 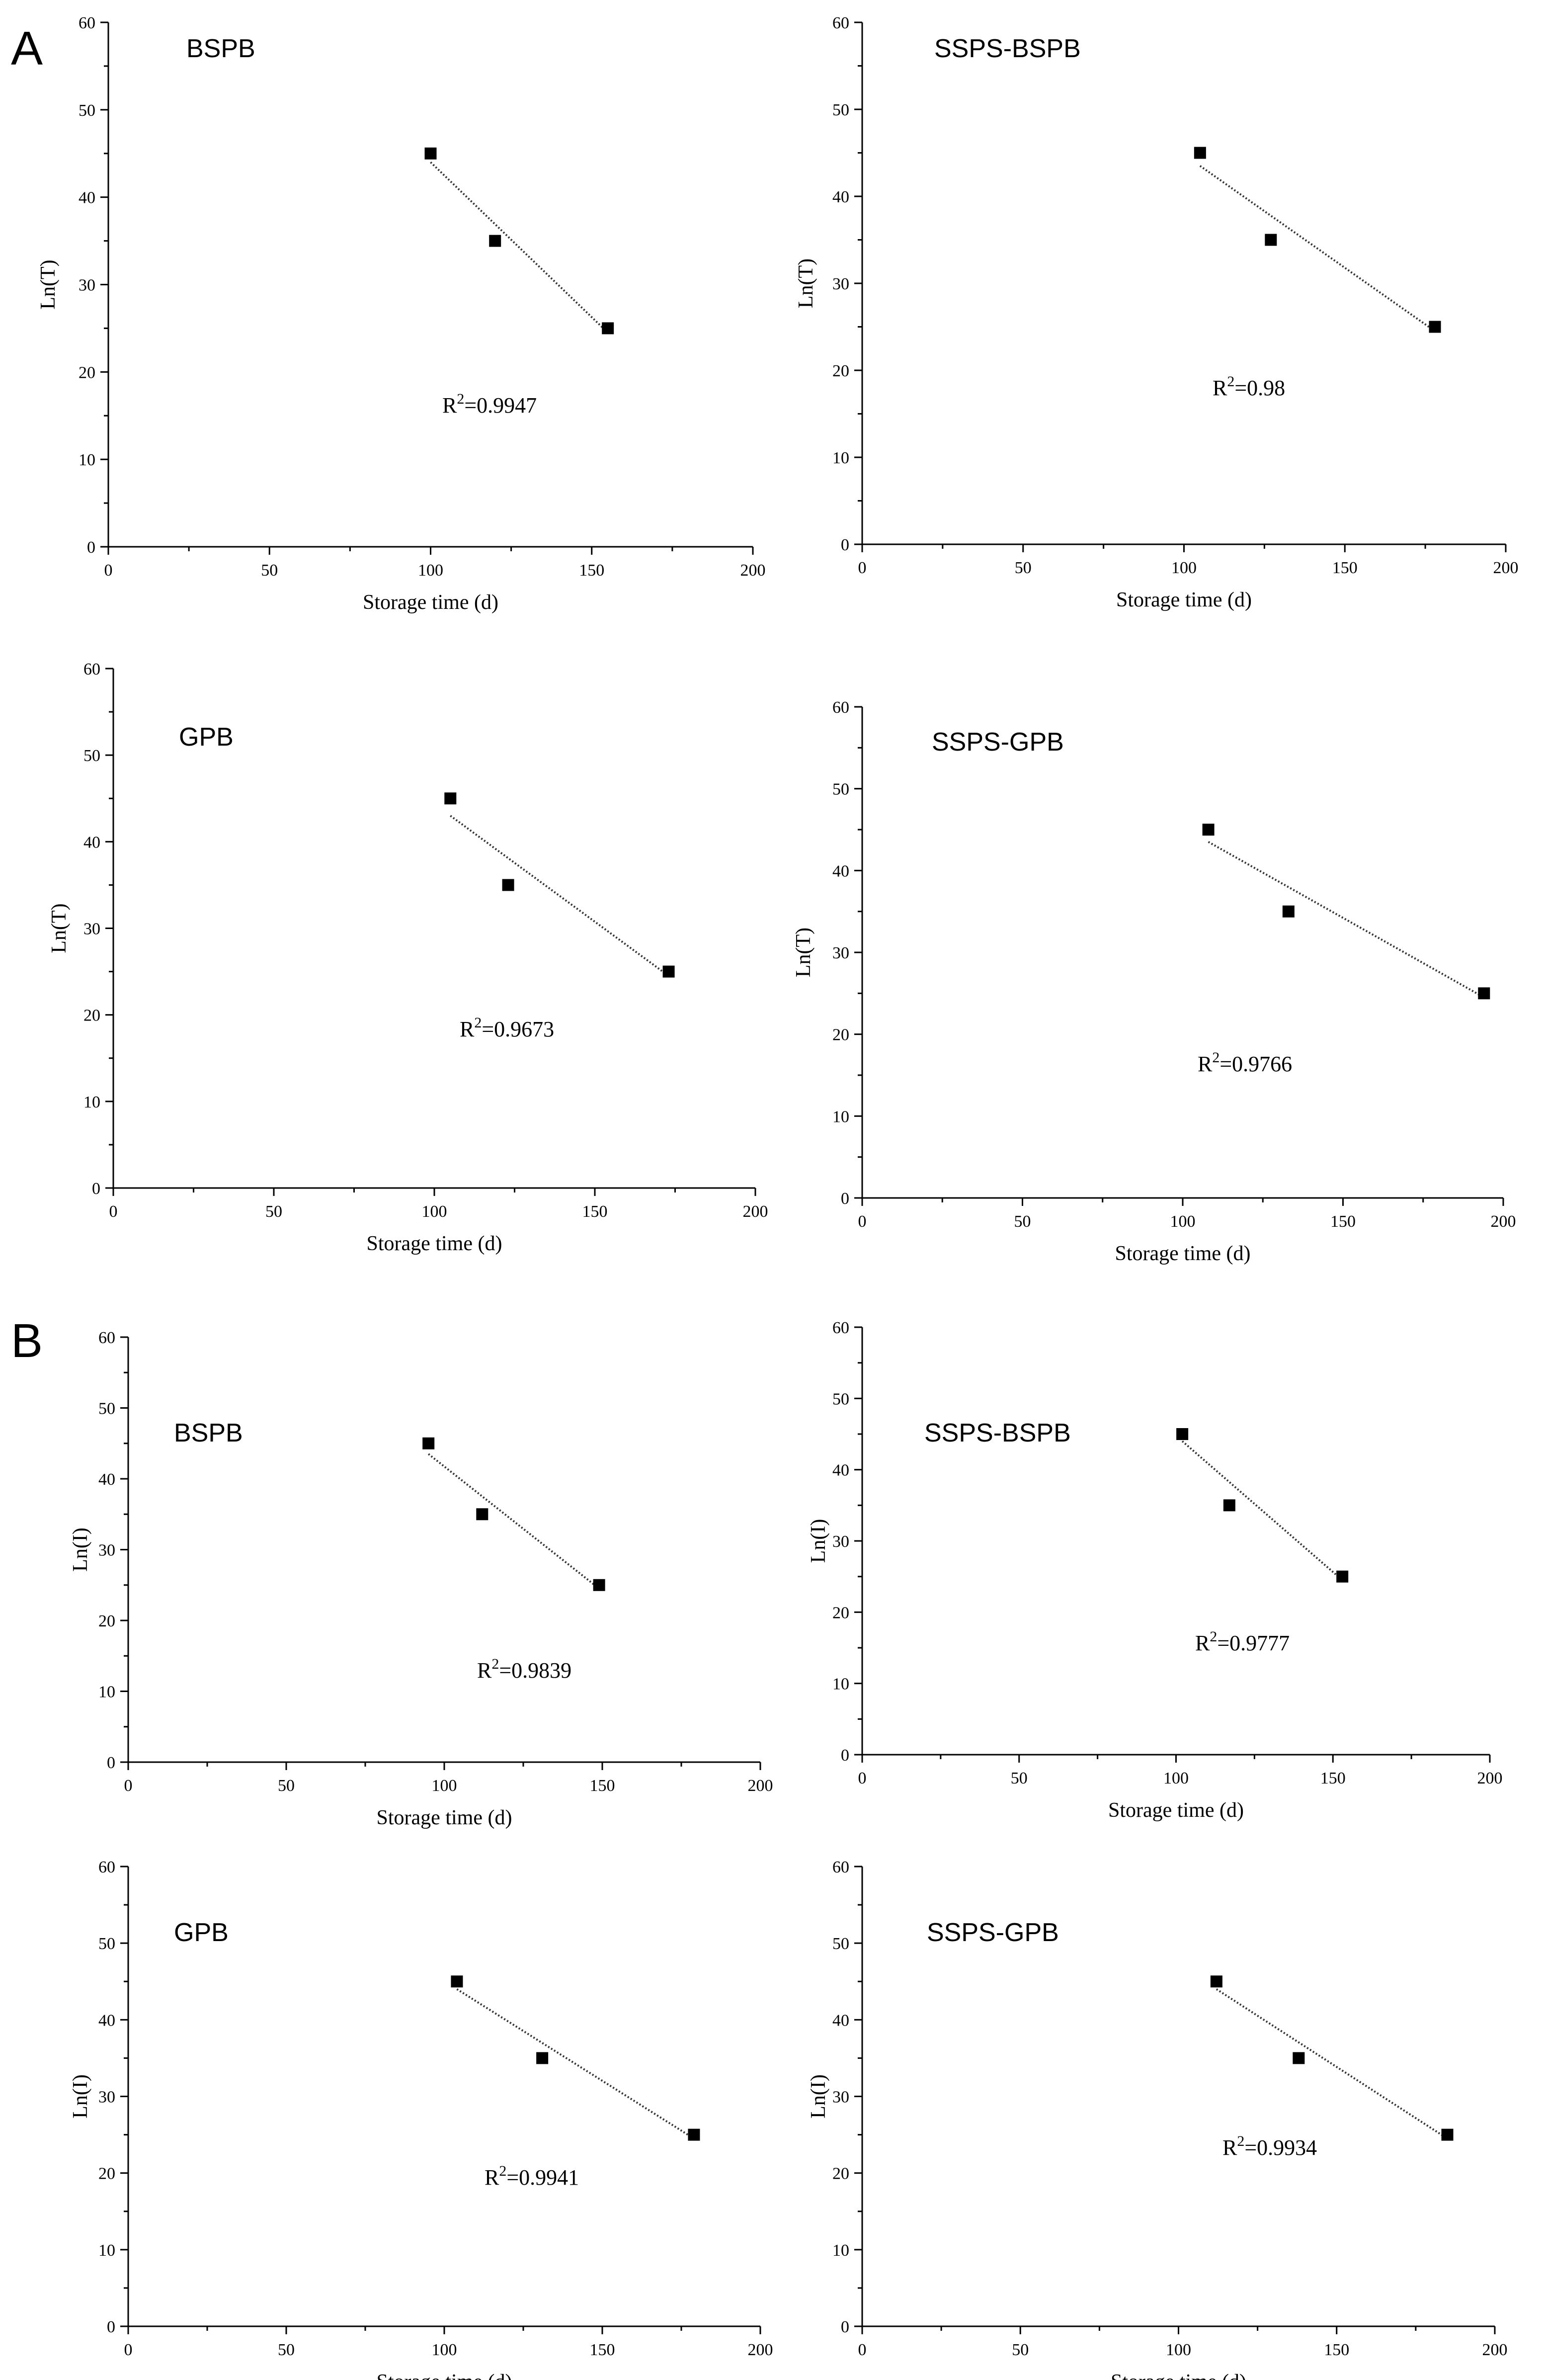 I want to click on chart-title: BSPB, so click(x=208, y=1433).